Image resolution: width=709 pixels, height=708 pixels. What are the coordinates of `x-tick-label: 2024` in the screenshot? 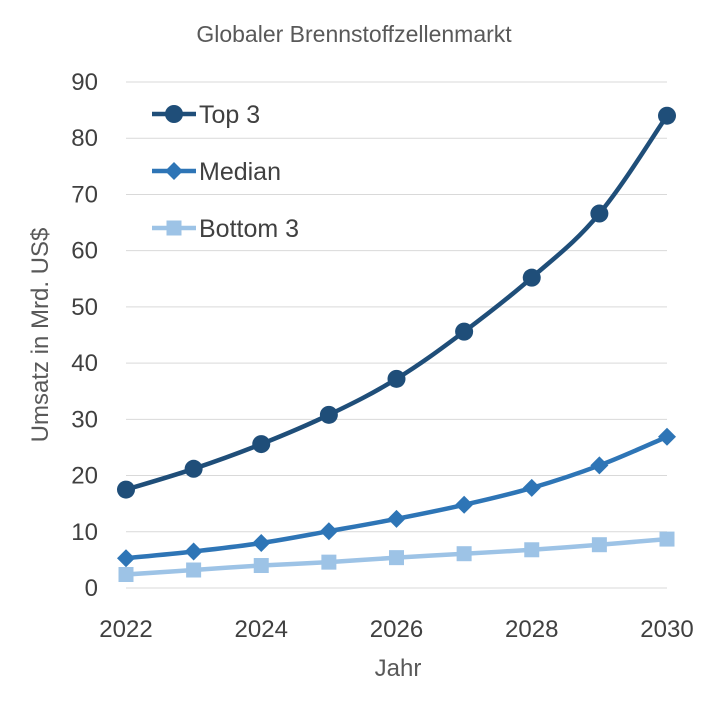 It's located at (261, 629).